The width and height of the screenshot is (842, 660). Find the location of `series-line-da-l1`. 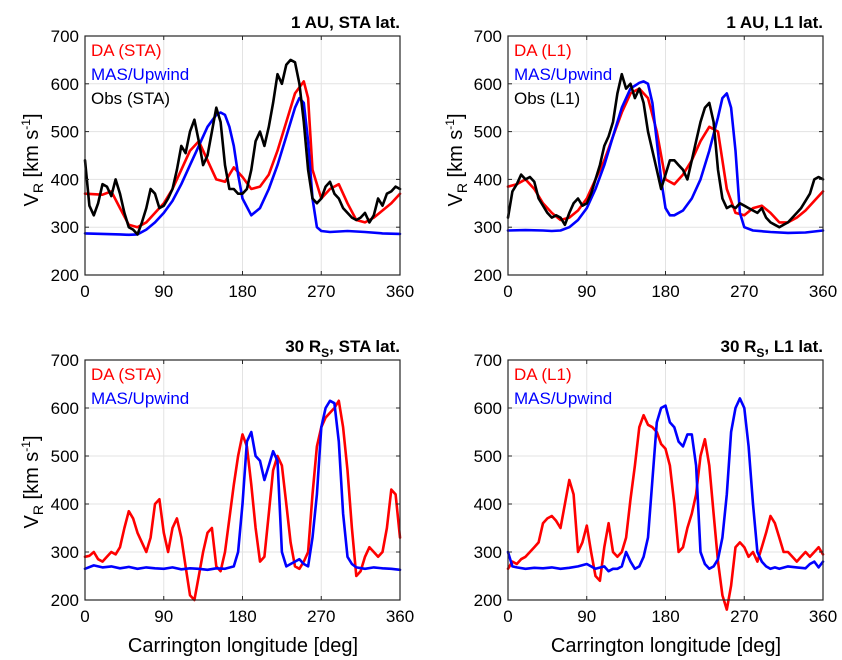

series-line-da-l1 is located at coordinates (665, 512).